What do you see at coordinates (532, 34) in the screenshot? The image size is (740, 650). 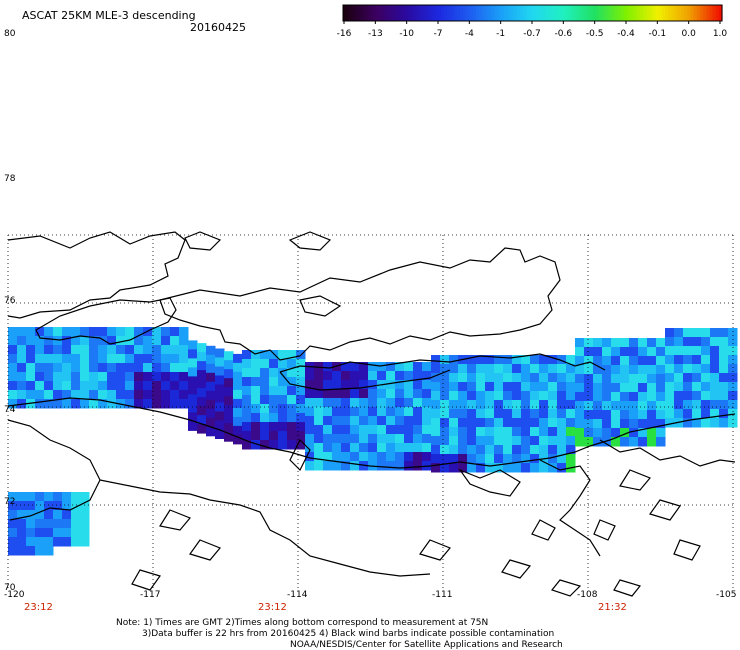 I see `colorbar-tick-label: -0.7` at bounding box center [532, 34].